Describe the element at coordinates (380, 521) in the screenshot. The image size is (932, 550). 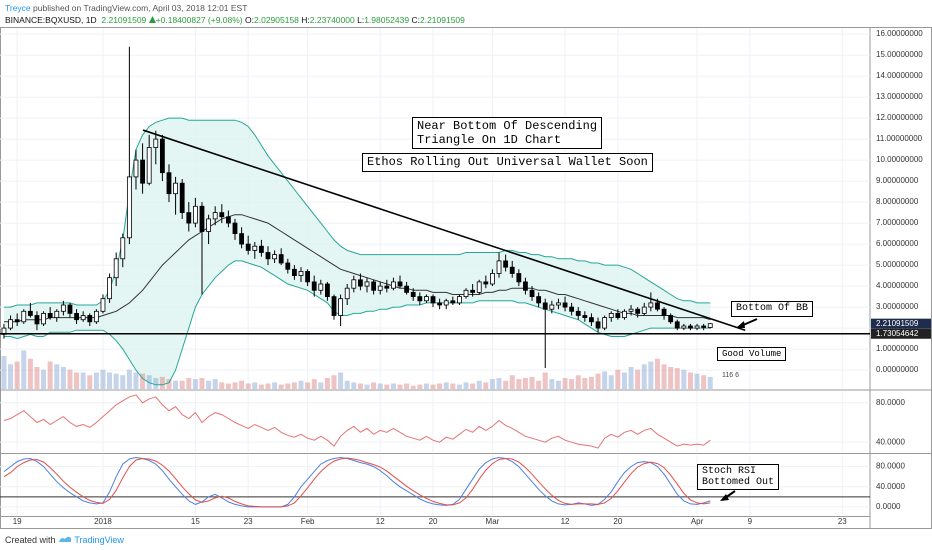
I see `x-tick-label: 12` at that location.